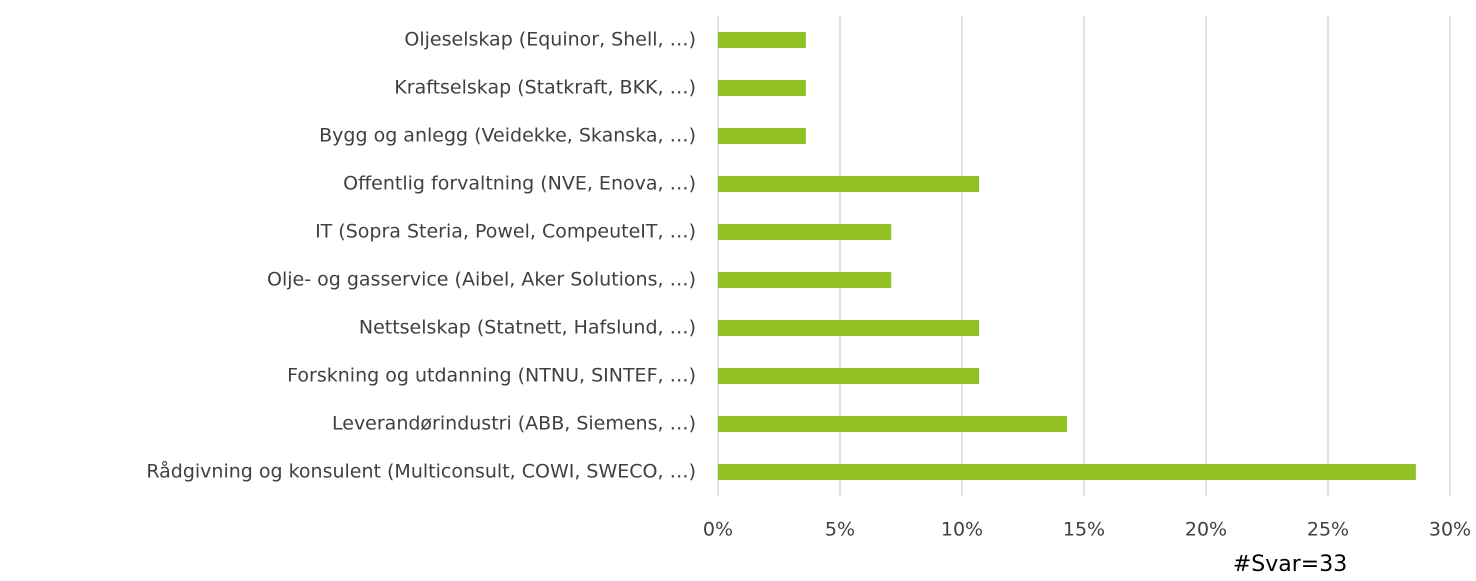  I want to click on y-tick-label: Bygg og anlegg (Veidekke, Skanska, …), so click(507, 136).